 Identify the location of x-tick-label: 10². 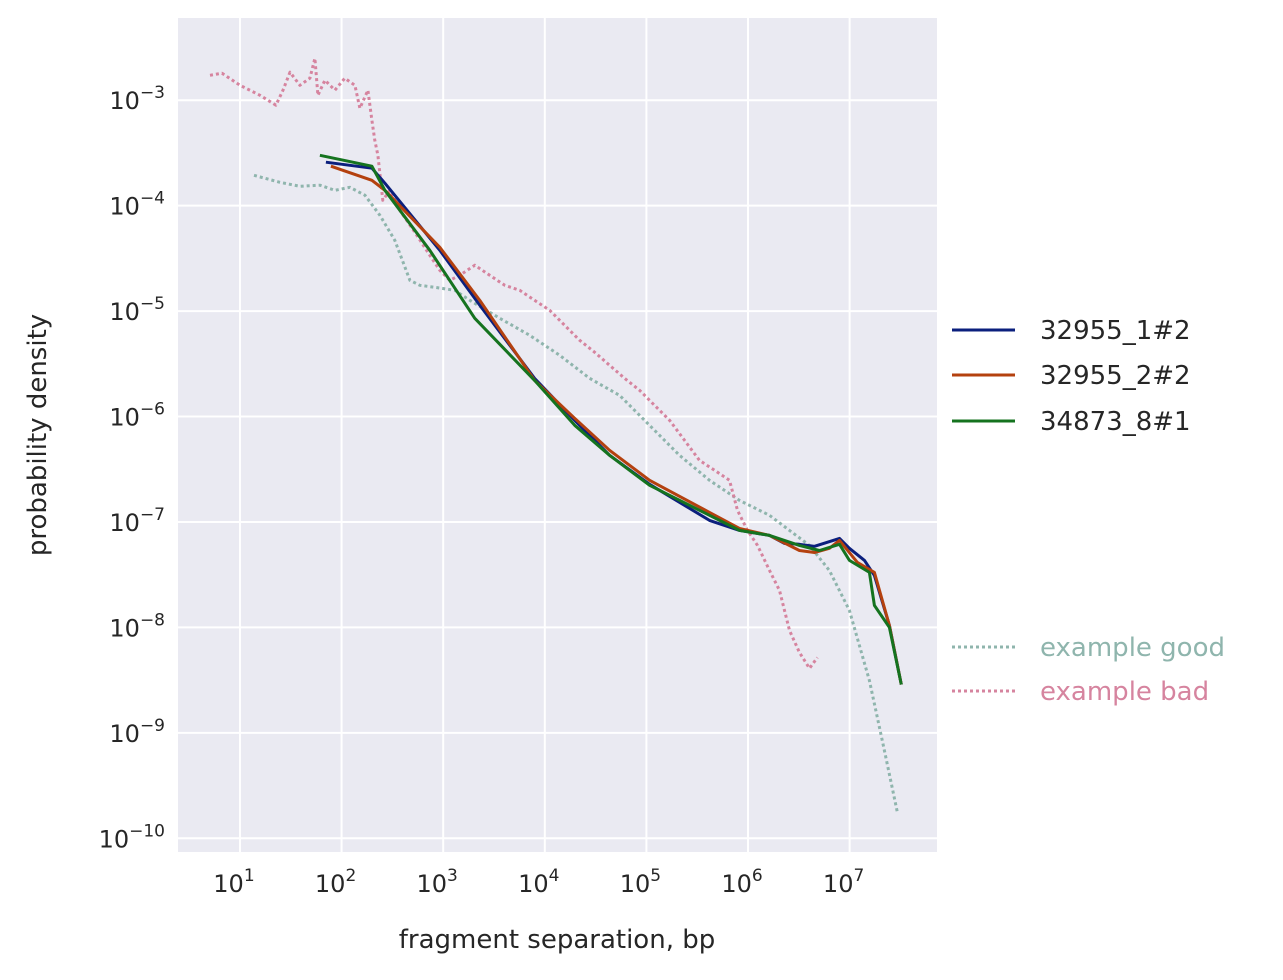
(335, 882).